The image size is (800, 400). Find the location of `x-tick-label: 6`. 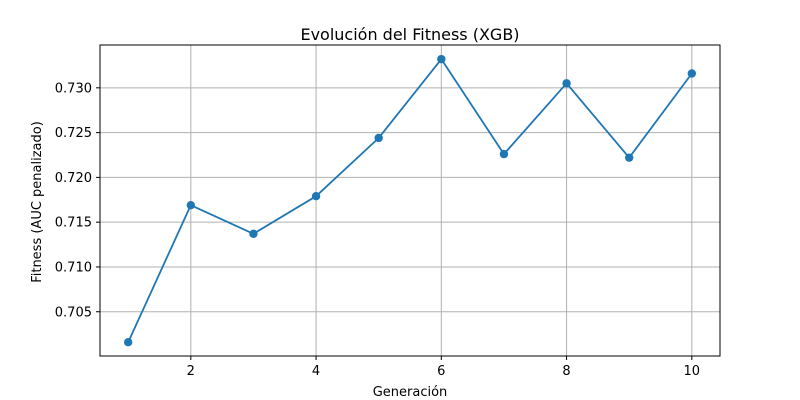

x-tick-label: 6 is located at coordinates (441, 371).